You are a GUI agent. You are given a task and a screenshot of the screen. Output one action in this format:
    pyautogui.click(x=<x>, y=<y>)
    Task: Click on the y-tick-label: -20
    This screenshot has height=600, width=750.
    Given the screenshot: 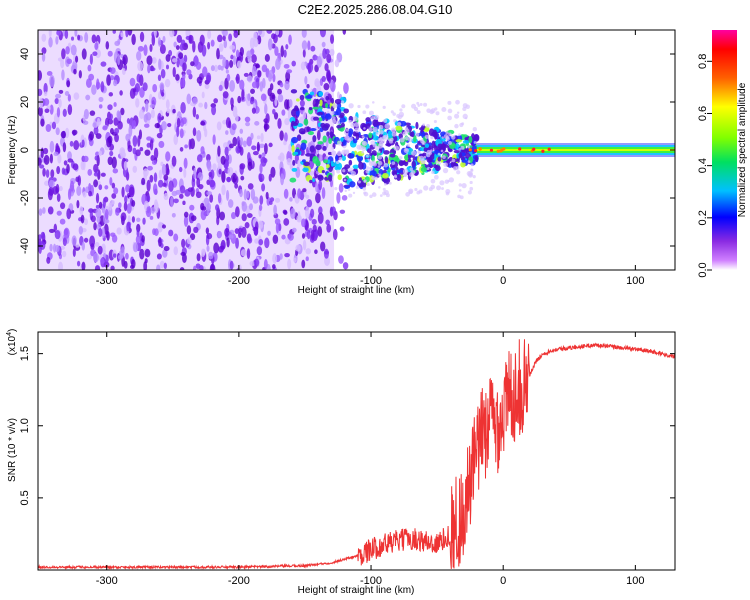 What is the action you would take?
    pyautogui.click(x=25, y=198)
    